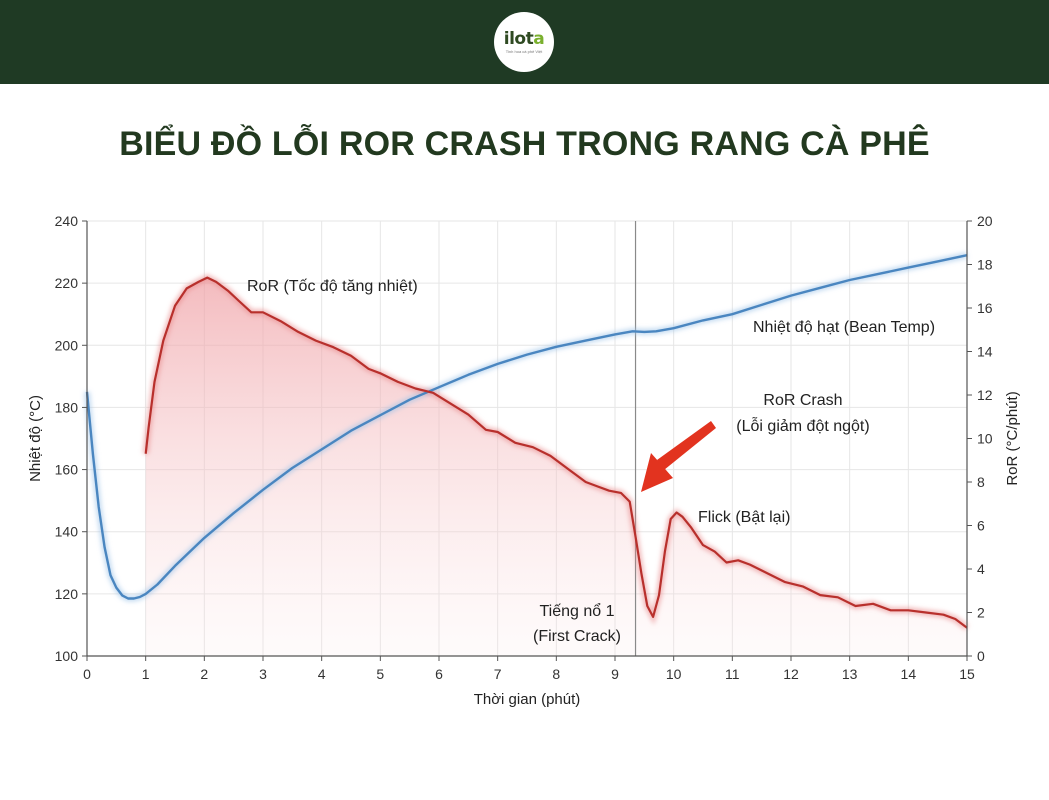  What do you see at coordinates (985, 395) in the screenshot?
I see `y-right-tick-label: 12` at bounding box center [985, 395].